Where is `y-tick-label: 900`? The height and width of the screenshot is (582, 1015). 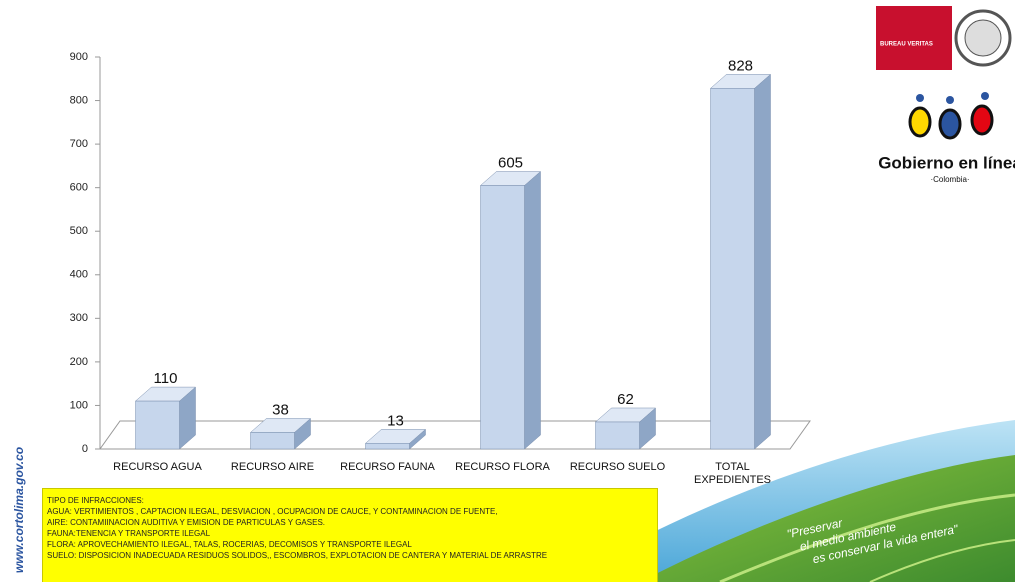
y-tick-label: 900 is located at coordinates (79, 57).